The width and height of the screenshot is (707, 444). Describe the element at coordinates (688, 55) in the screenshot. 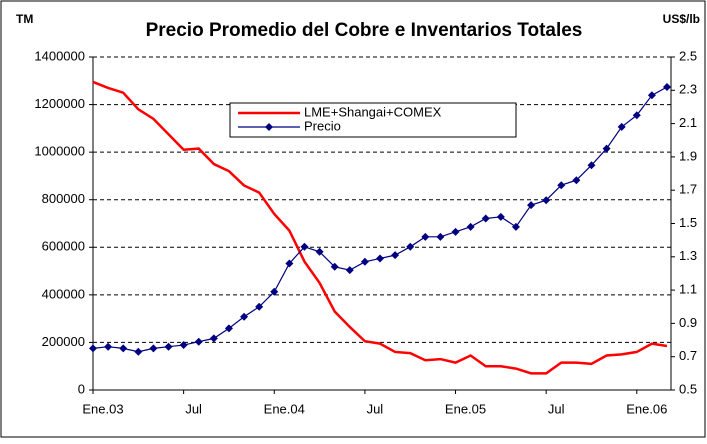

I see `y2-tick-label: 2.5` at that location.